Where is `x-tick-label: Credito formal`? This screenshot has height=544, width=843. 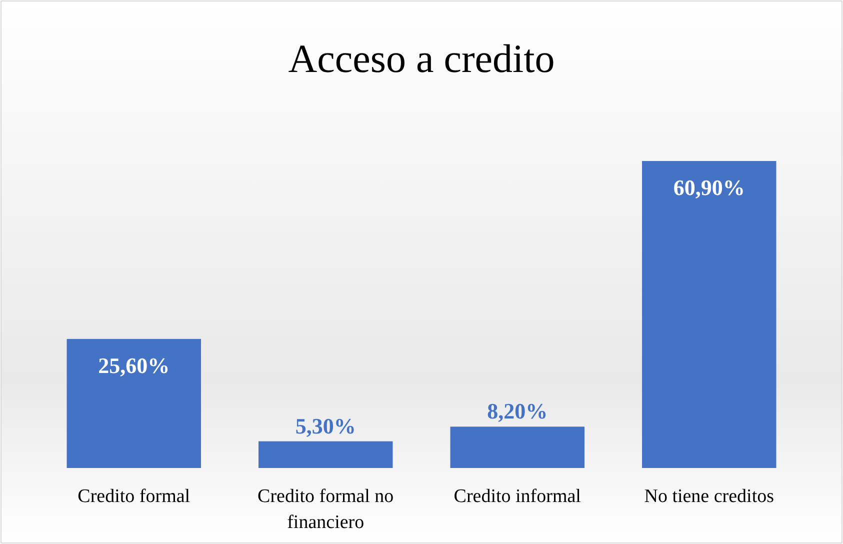 x-tick-label: Credito formal is located at coordinates (134, 496).